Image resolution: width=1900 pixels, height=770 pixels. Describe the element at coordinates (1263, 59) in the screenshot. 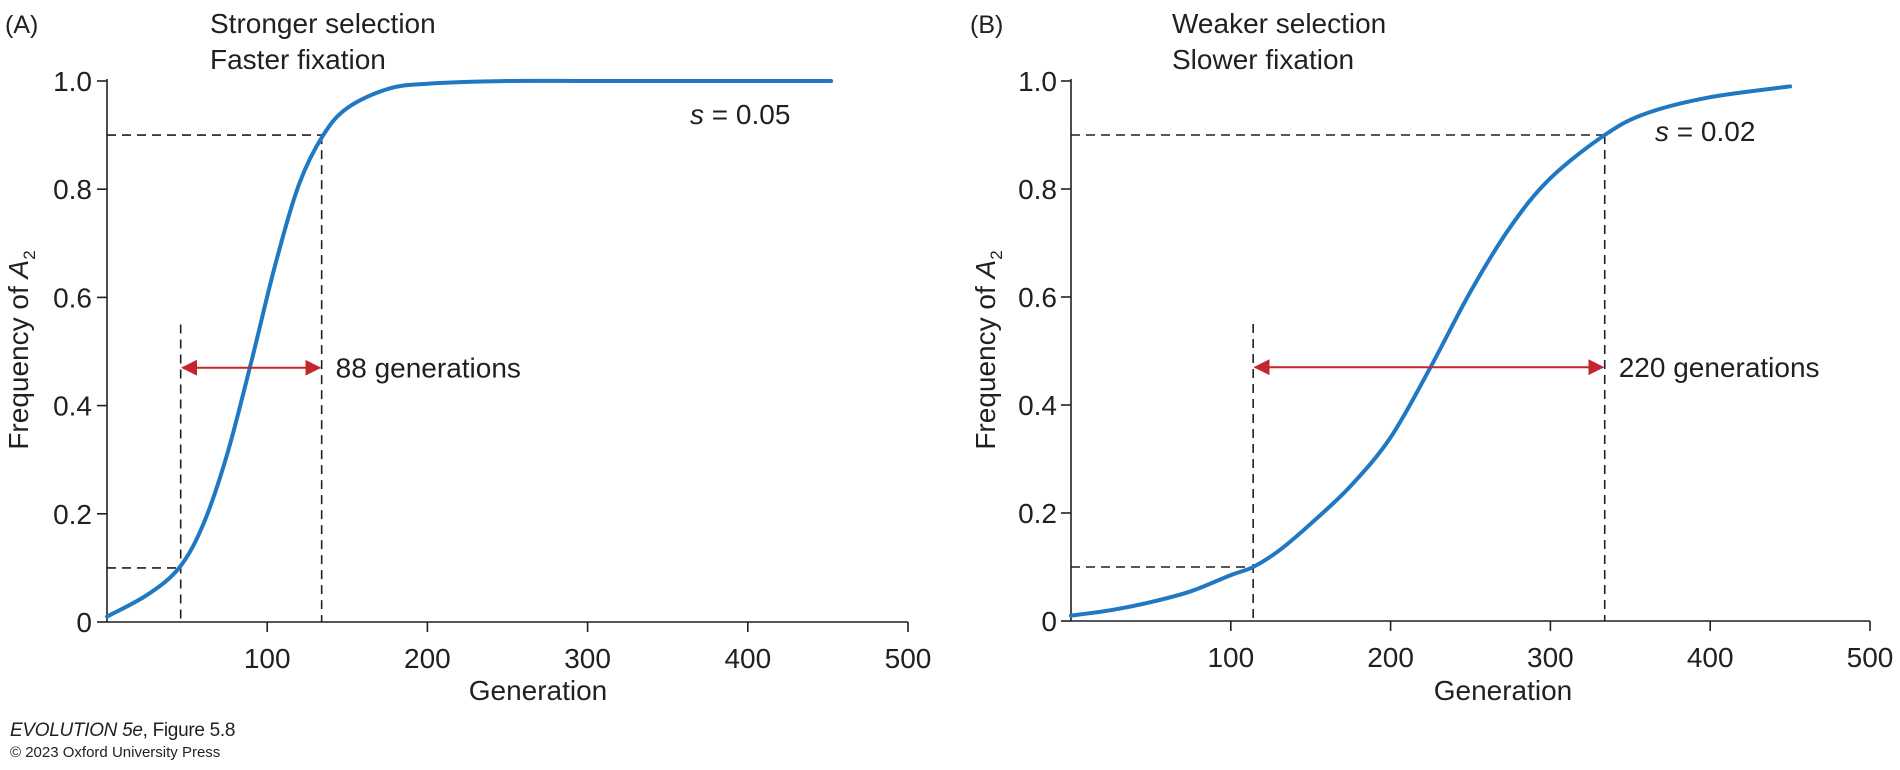

I see `panel-subtitle: Slower fixation` at that location.